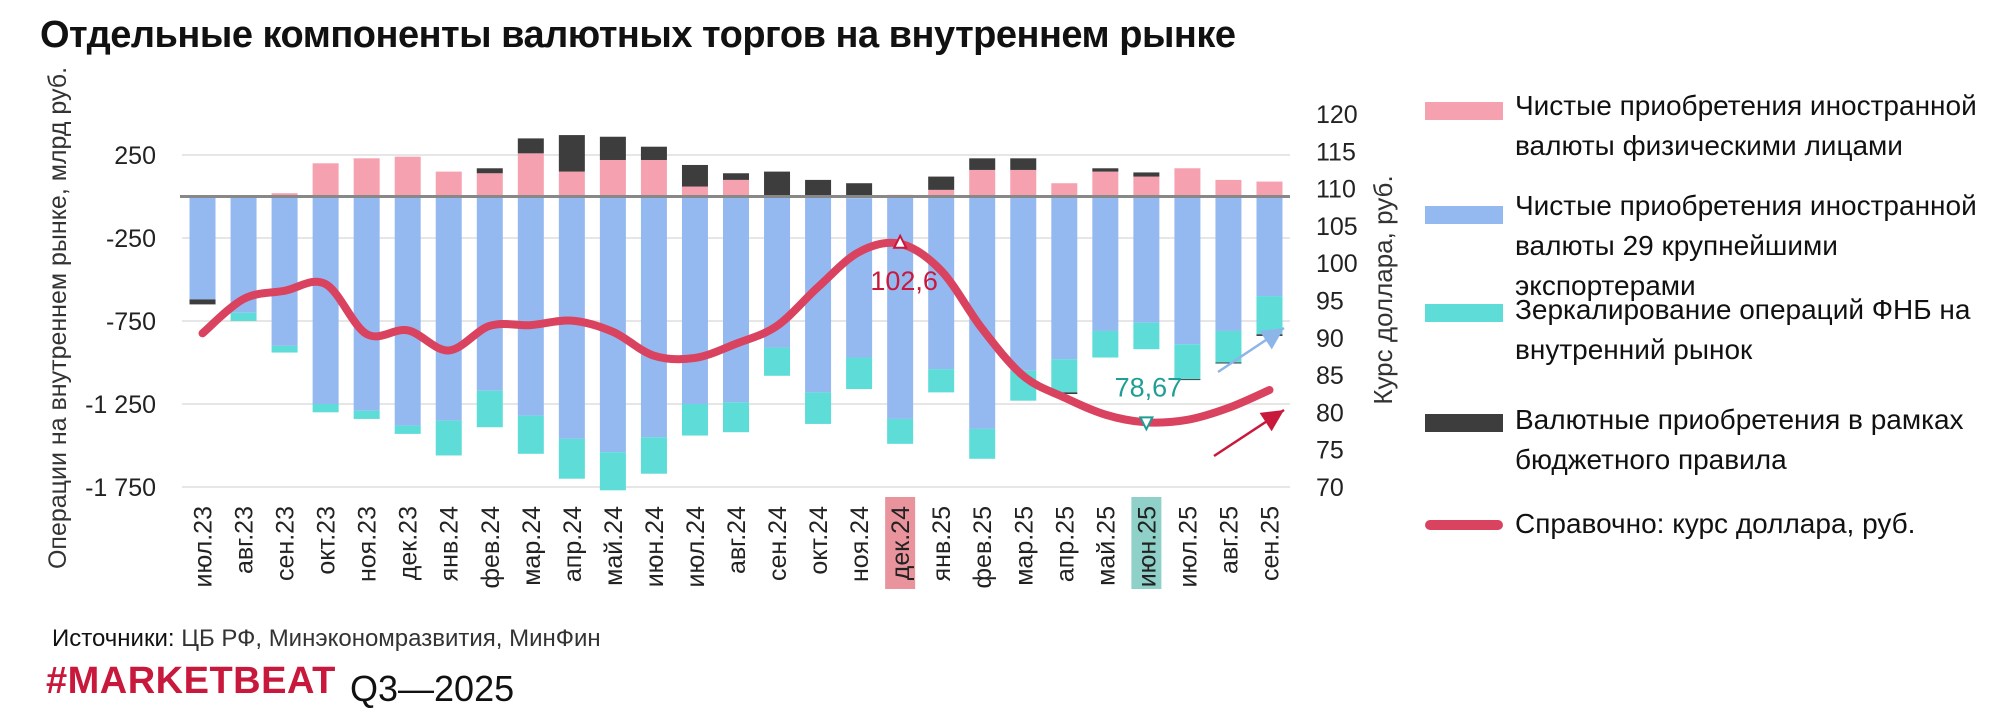  Describe the element at coordinates (1271, 339) in the screenshot. I see `trend-arrow-up-blue-head-icon` at that location.